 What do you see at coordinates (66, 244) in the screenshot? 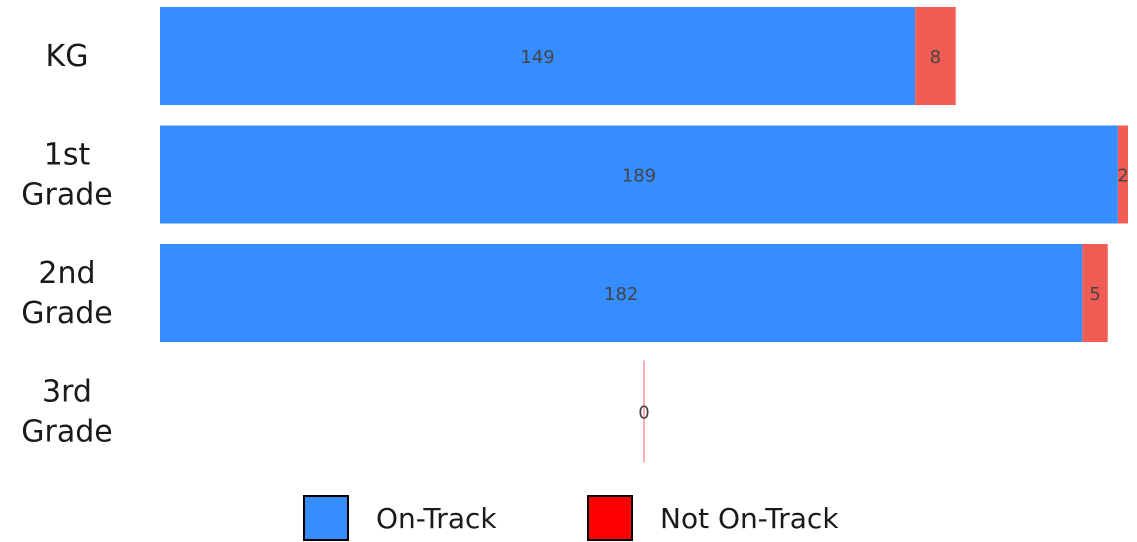
I see `category-labels: KG 1st Grade 2nd Grade 3rd Grade` at bounding box center [66, 244].